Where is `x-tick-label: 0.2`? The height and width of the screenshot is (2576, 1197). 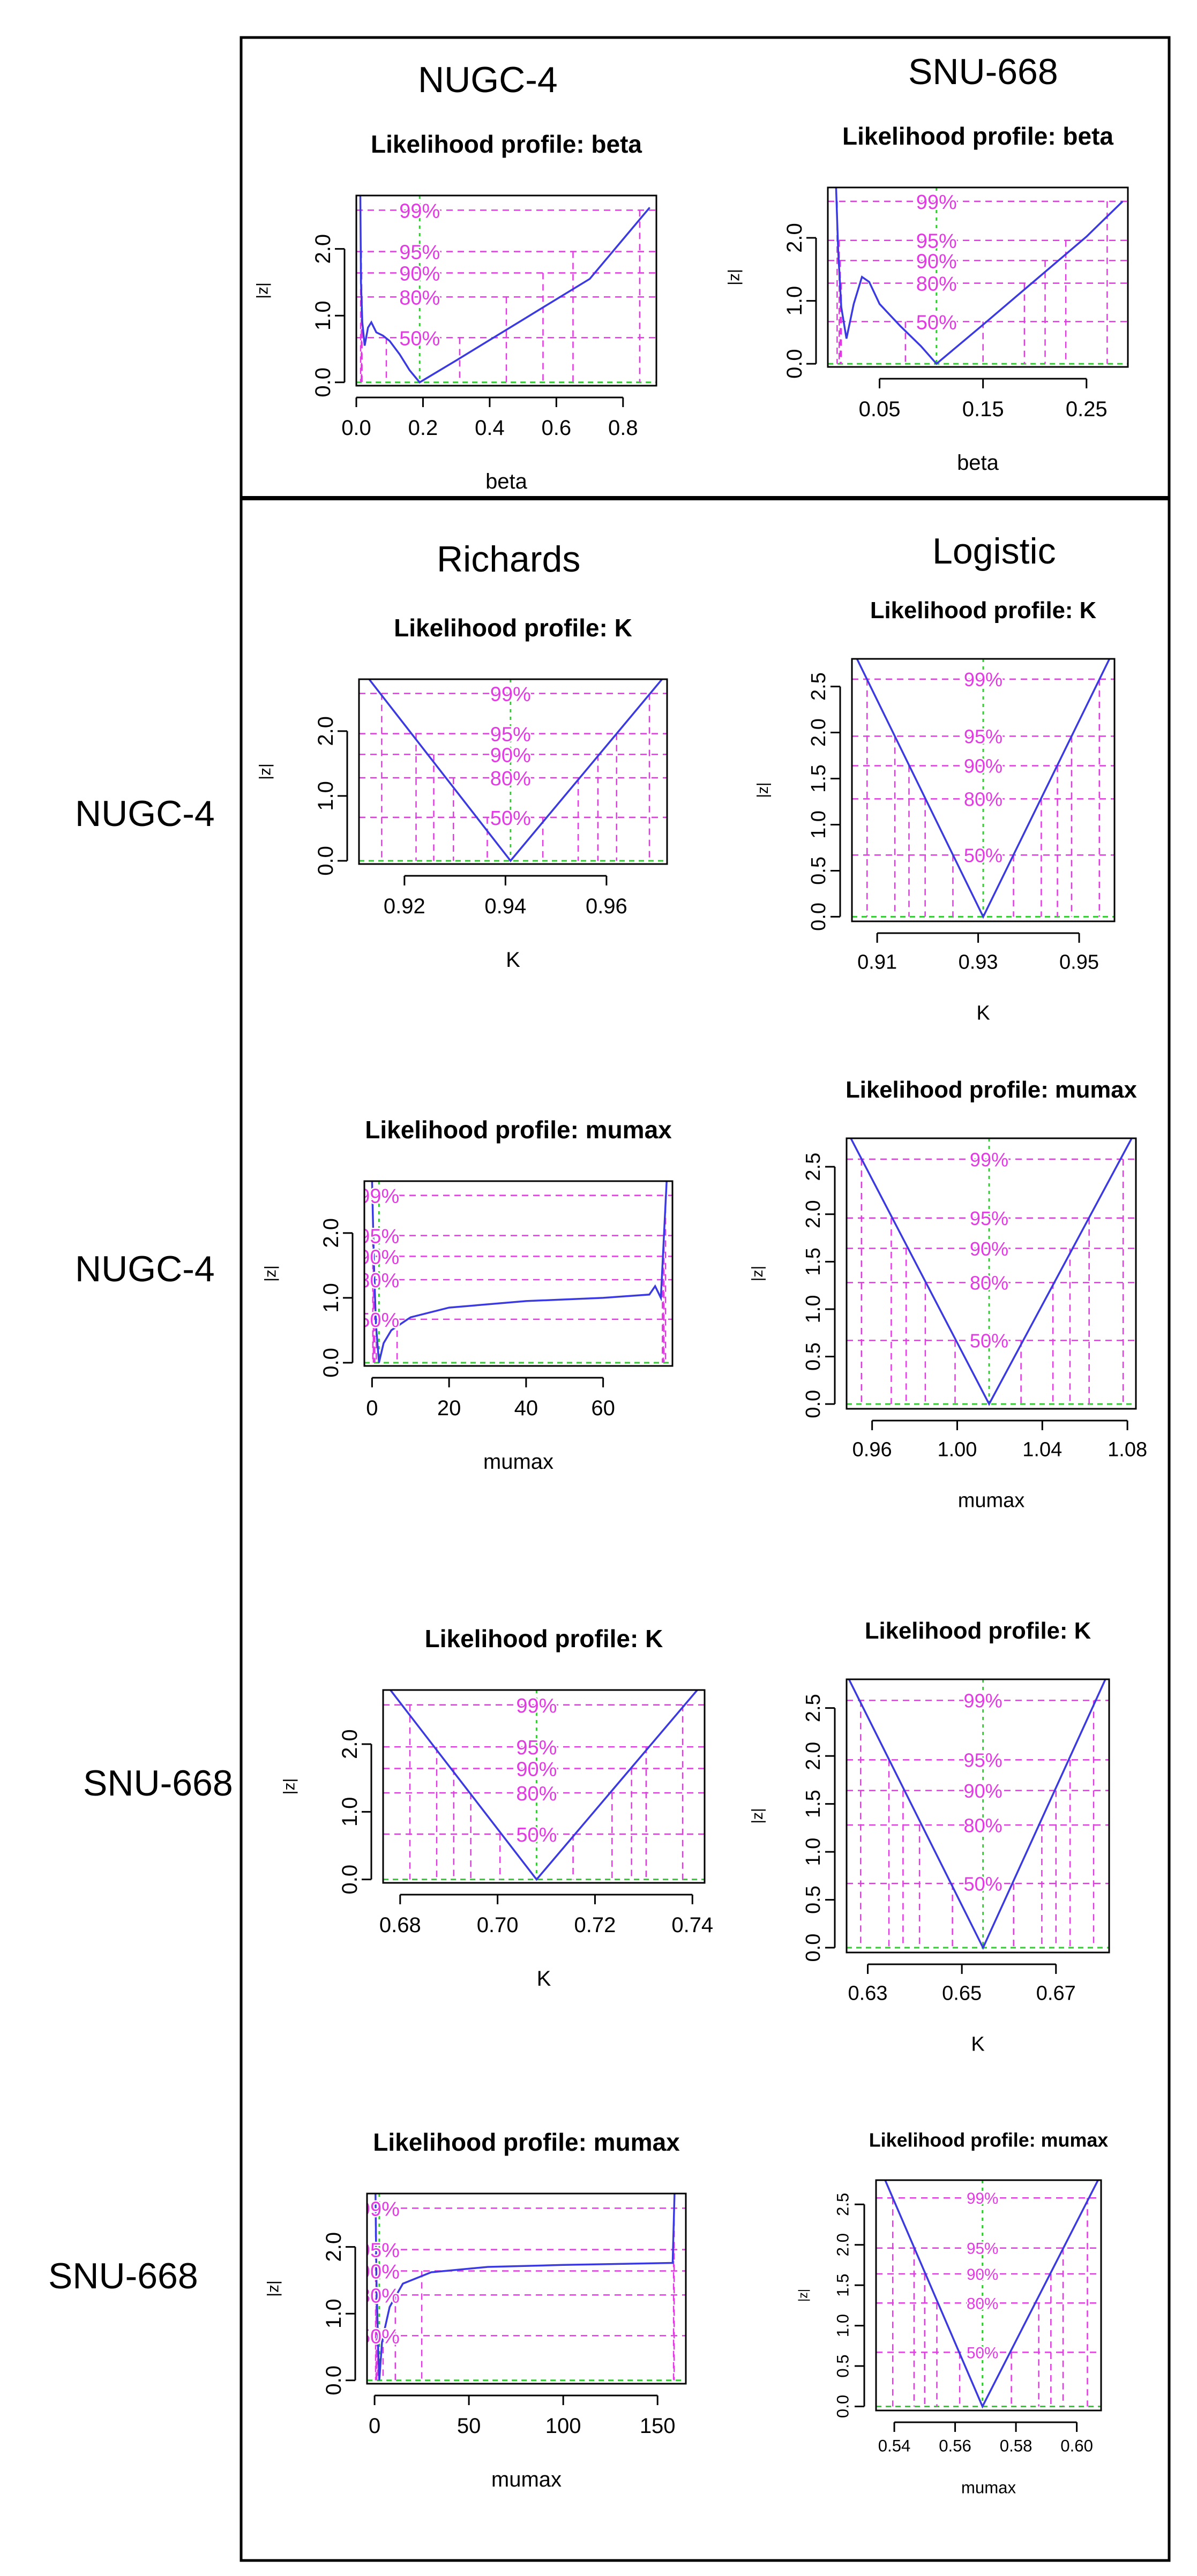
x-tick-label: 0.2 is located at coordinates (423, 428).